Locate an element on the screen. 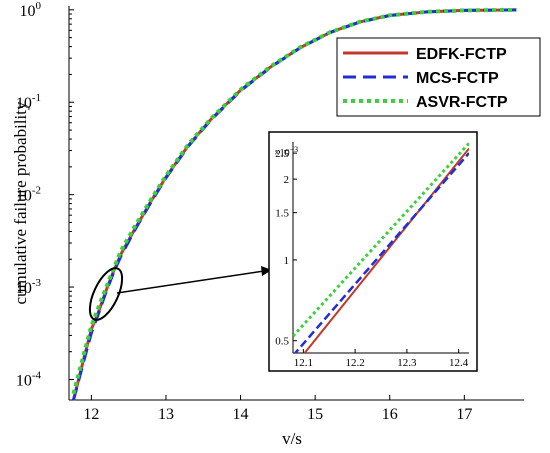 Image resolution: width=550 pixels, height=453 pixels. legend: EDFK-FCTP MCS-FCTP ASVR-FCTP is located at coordinates (438, 77).